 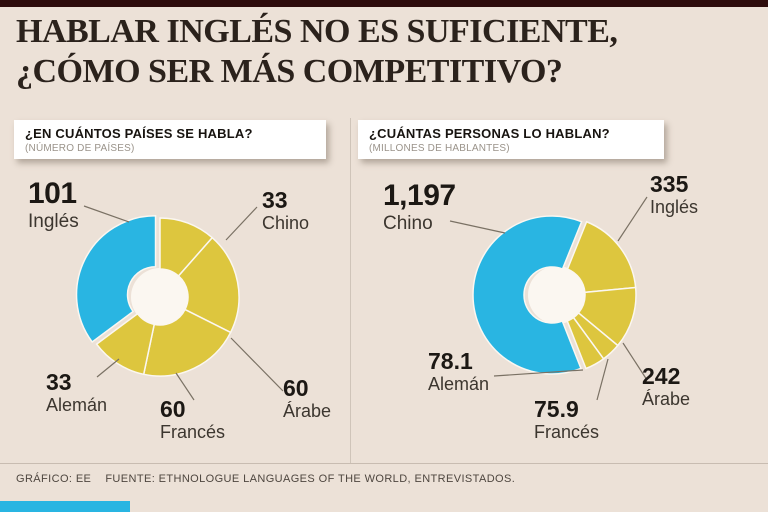 I want to click on callout-value: 335, so click(x=669, y=184).